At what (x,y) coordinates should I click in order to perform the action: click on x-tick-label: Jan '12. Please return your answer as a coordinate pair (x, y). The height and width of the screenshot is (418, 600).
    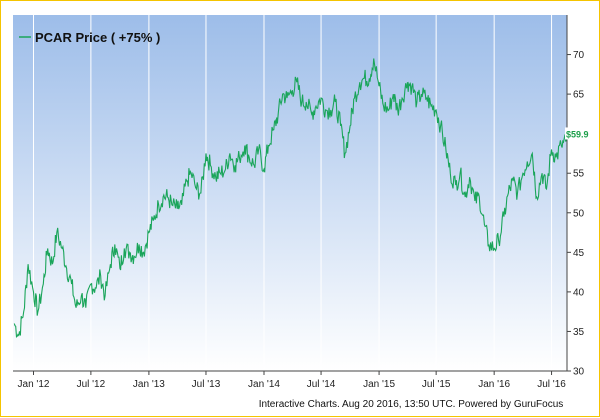
    Looking at the image, I should click on (34, 384).